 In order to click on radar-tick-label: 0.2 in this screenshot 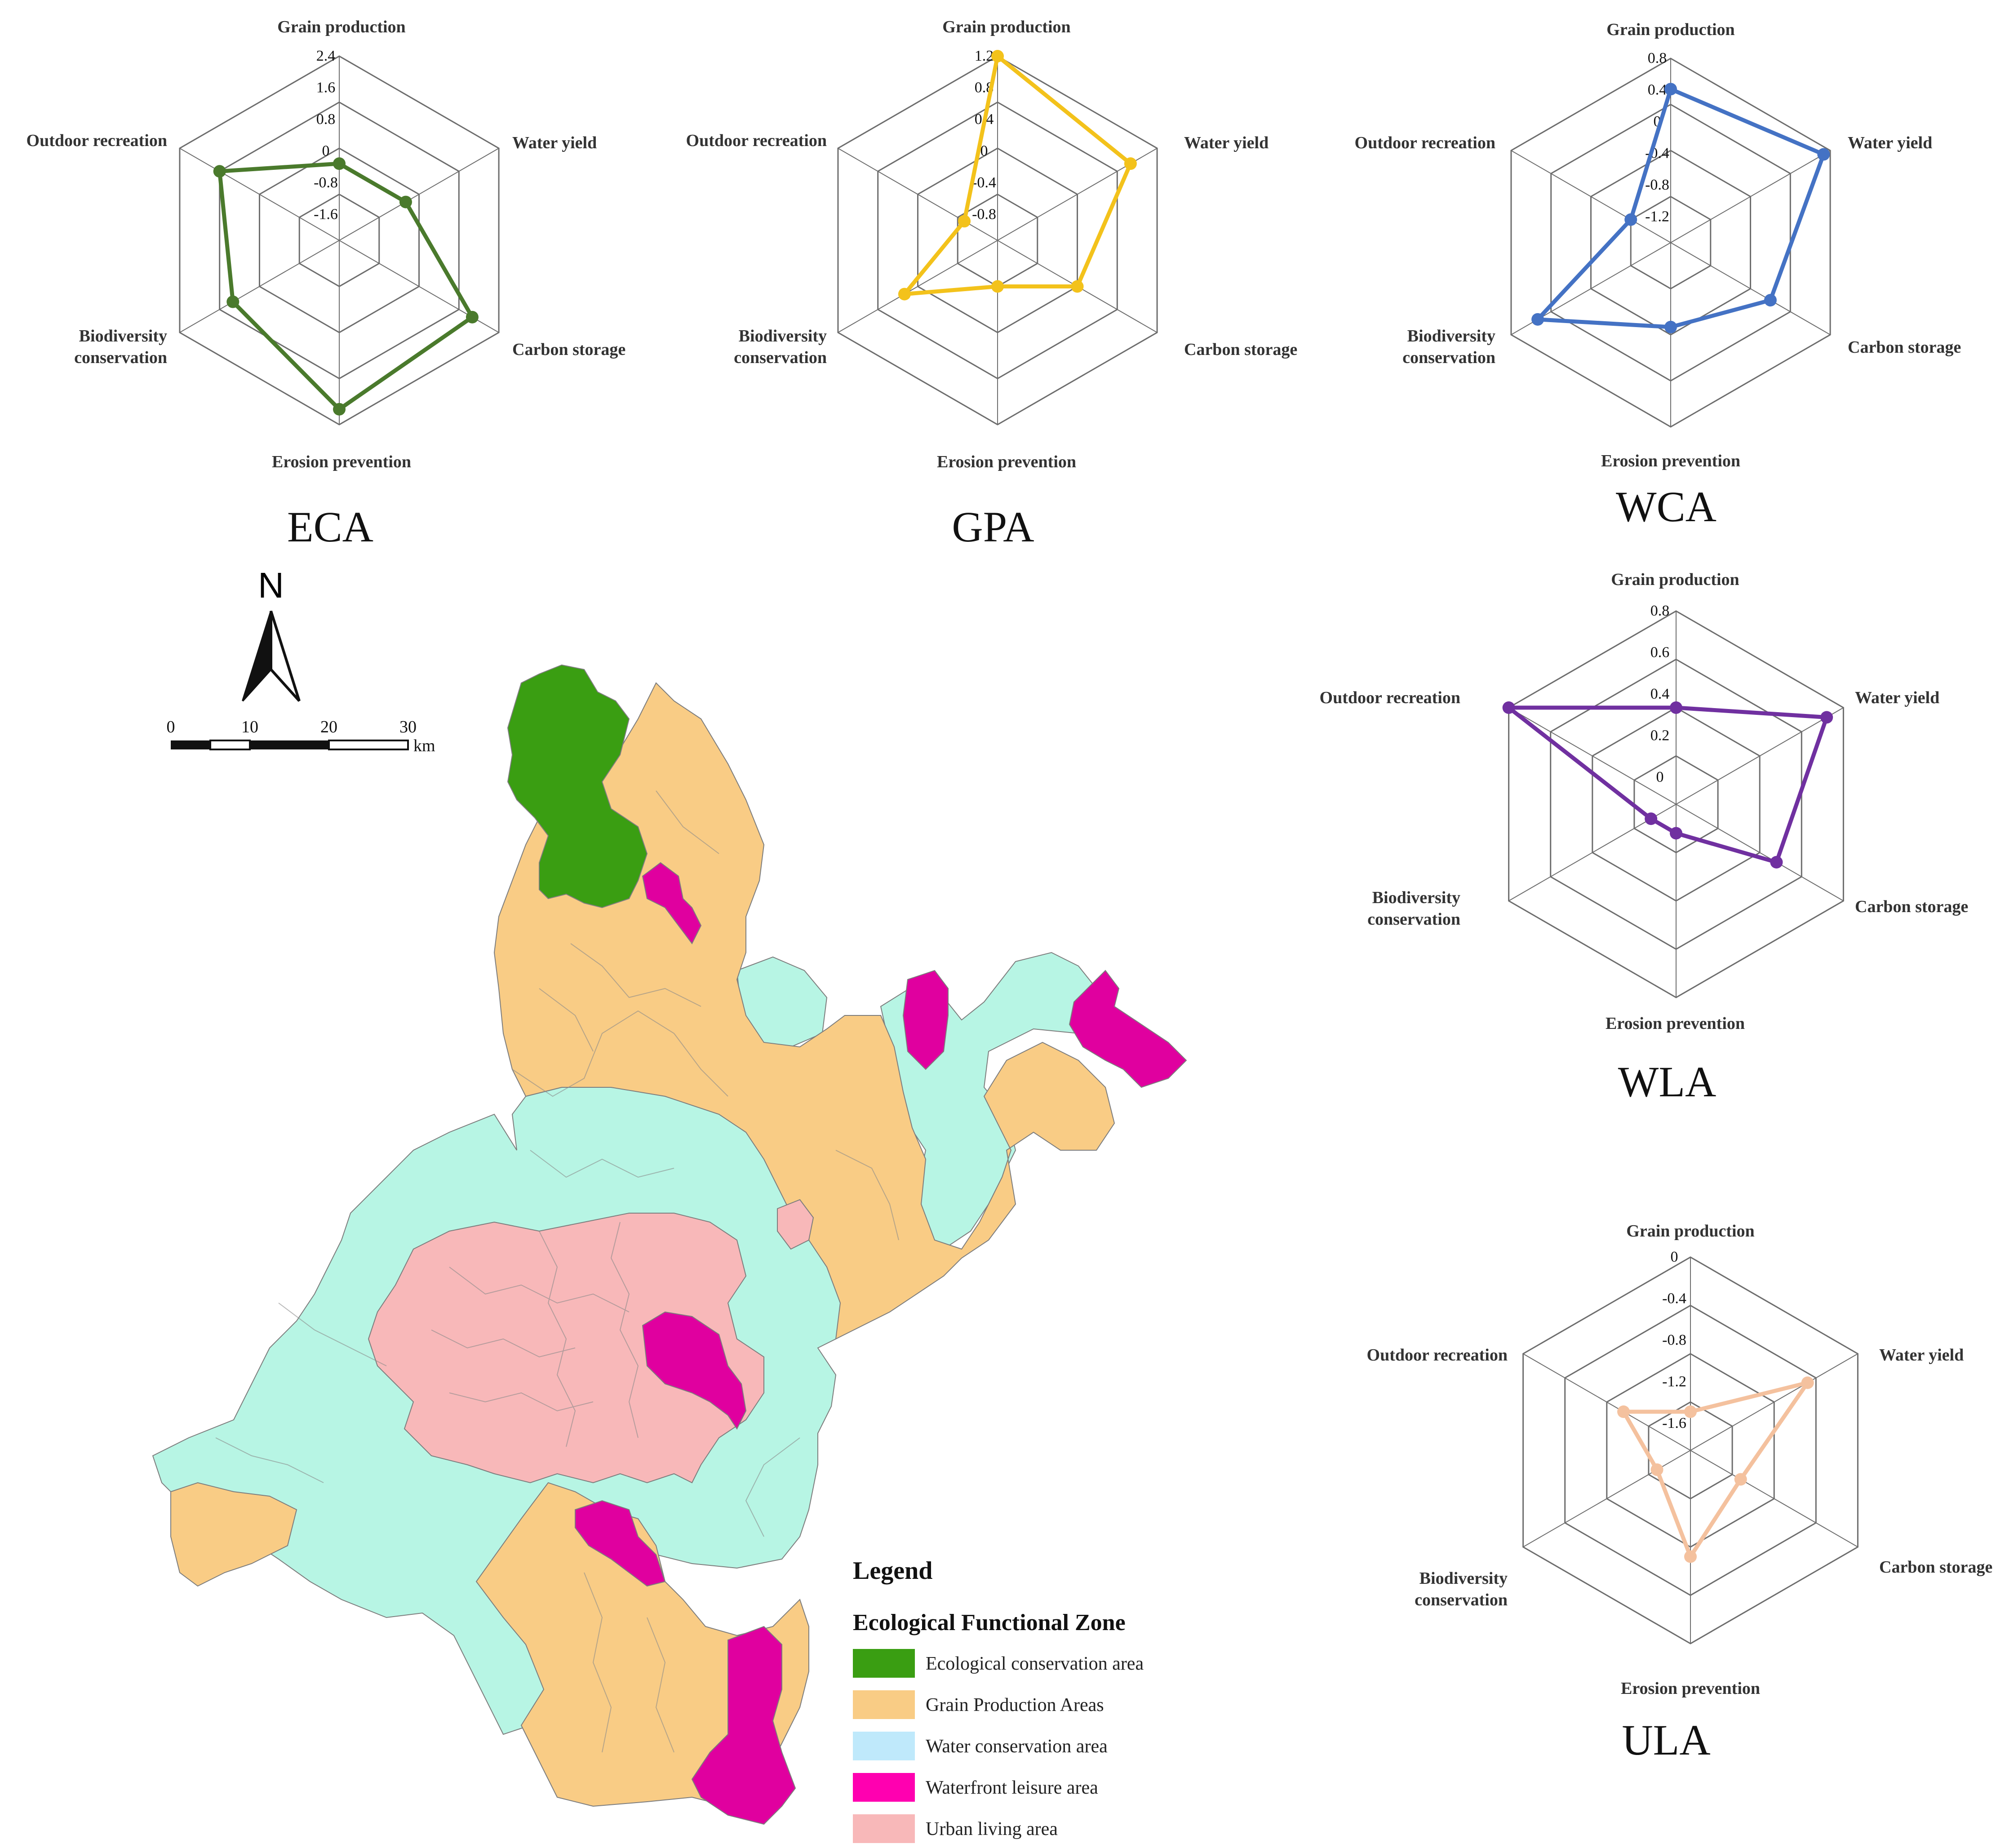, I will do `click(1660, 735)`.